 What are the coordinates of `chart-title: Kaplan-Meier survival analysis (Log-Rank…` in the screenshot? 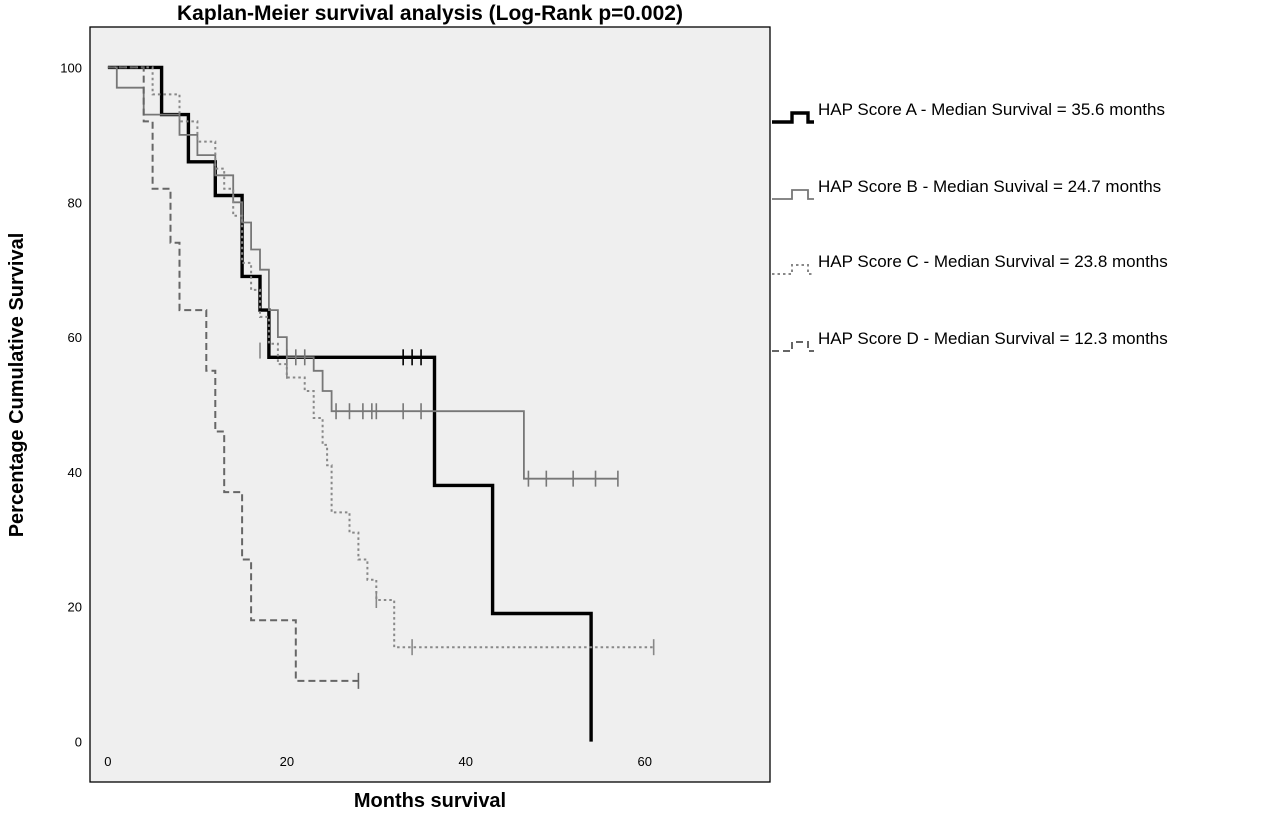 It's located at (430, 13).